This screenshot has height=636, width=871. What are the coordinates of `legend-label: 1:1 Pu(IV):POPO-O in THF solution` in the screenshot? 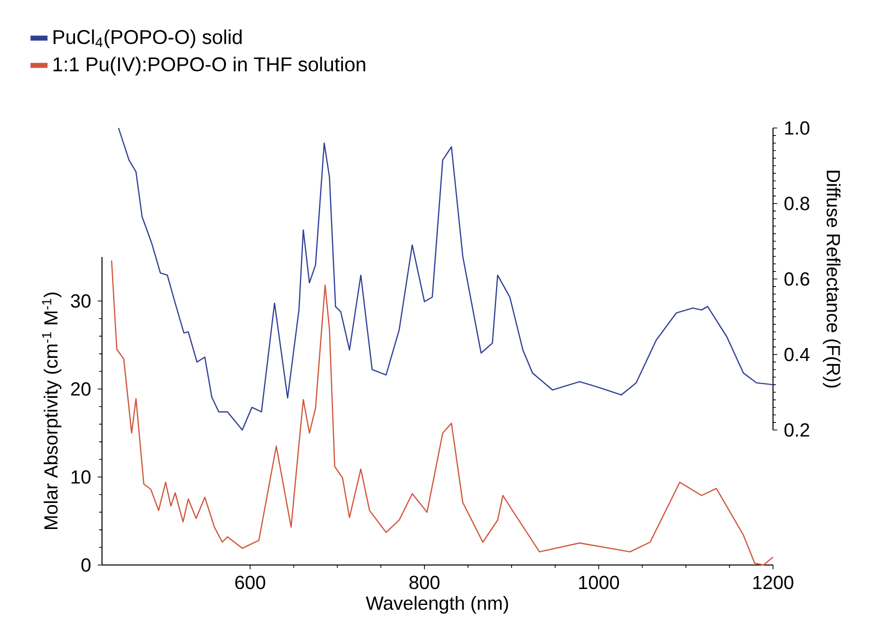 It's located at (210, 66).